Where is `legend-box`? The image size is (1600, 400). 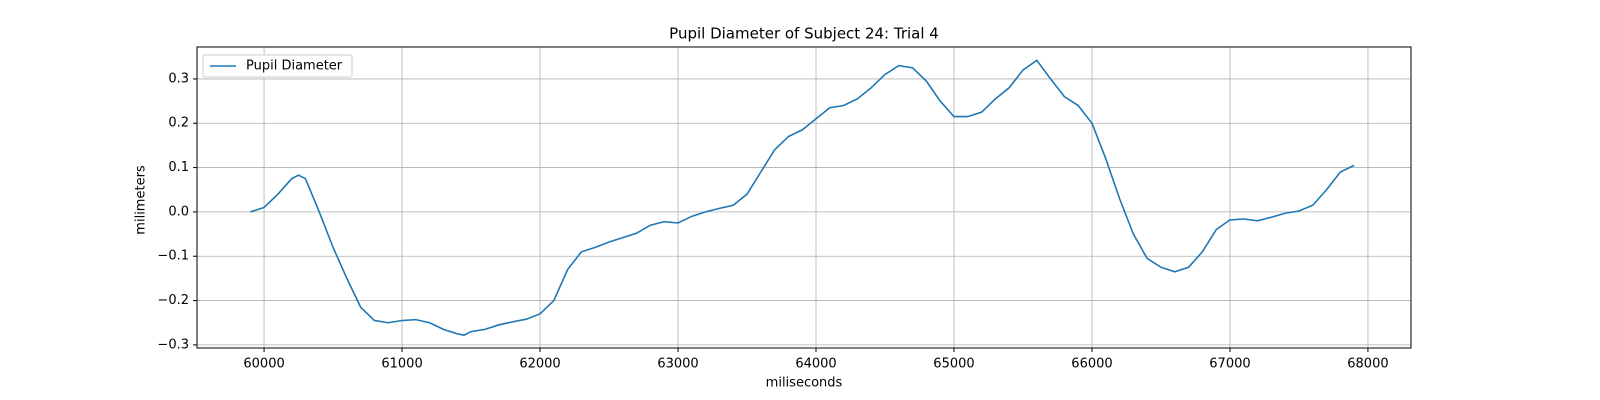 legend-box is located at coordinates (277, 66).